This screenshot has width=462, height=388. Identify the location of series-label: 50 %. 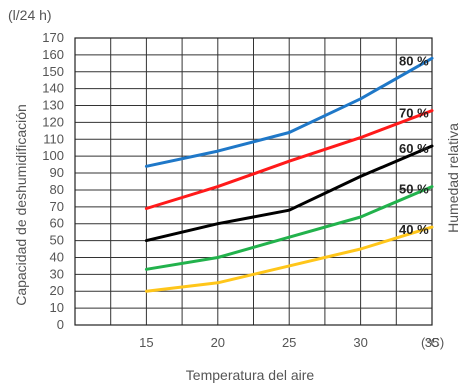
(414, 189).